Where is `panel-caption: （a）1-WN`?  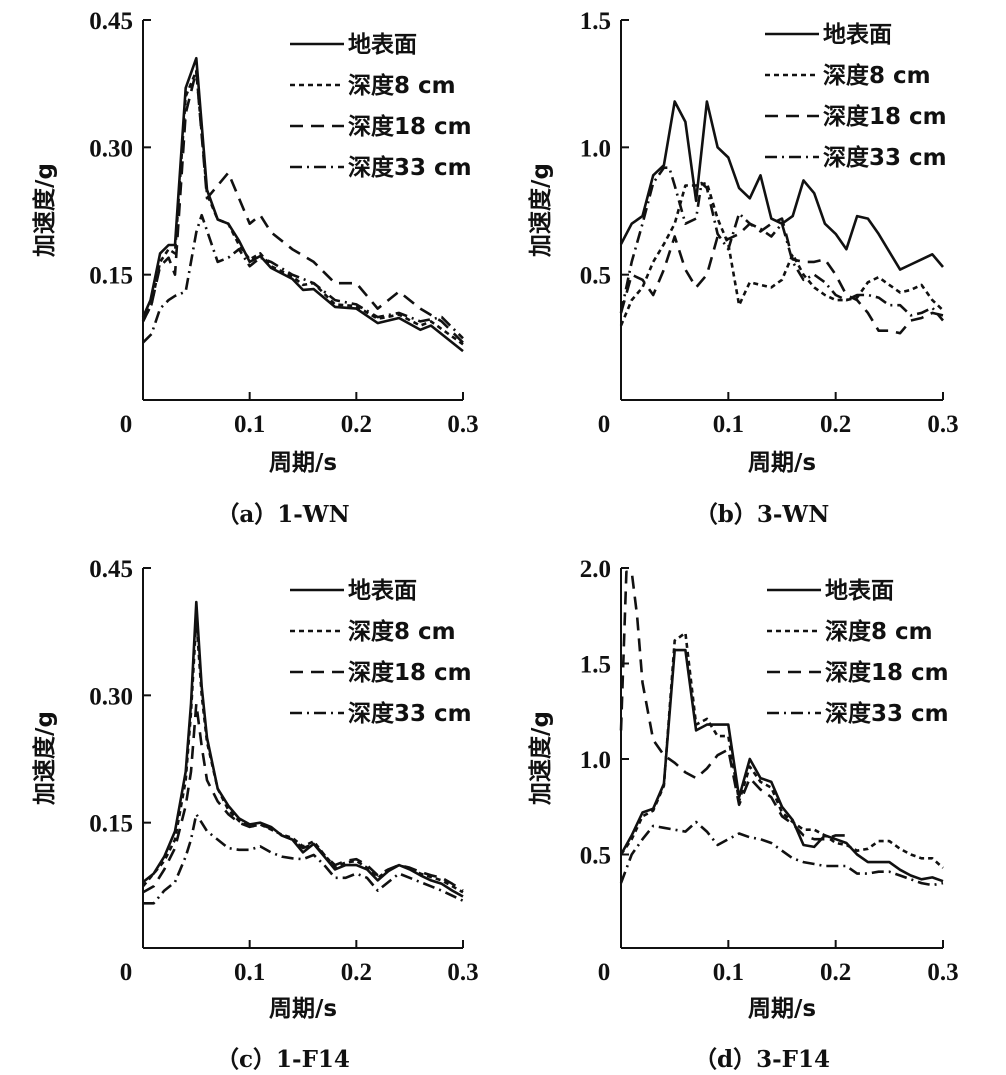
panel-caption: （a）1-WN is located at coordinates (282, 514).